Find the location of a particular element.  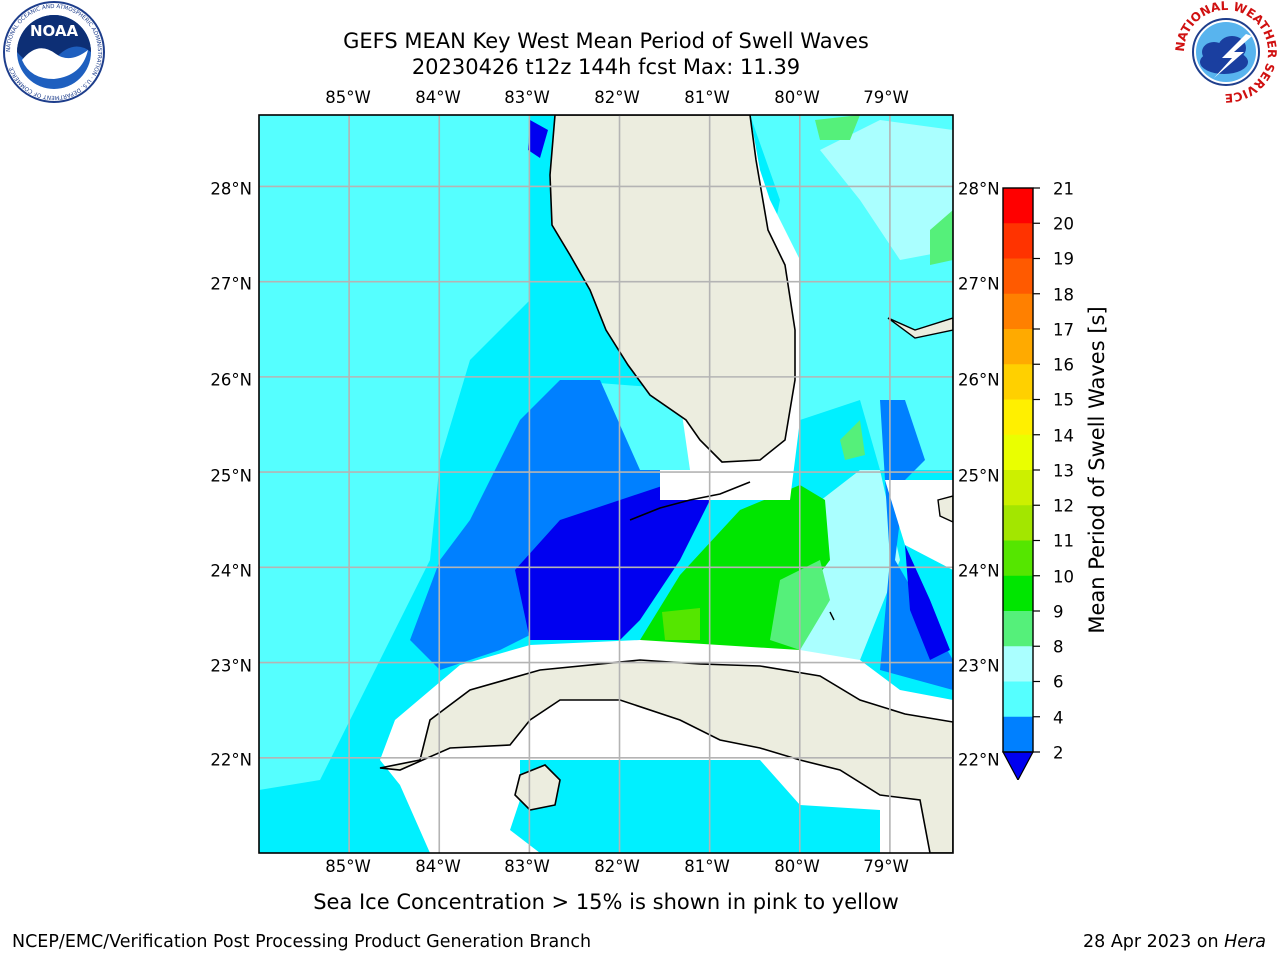

cay-sal is located at coordinates (832, 616).